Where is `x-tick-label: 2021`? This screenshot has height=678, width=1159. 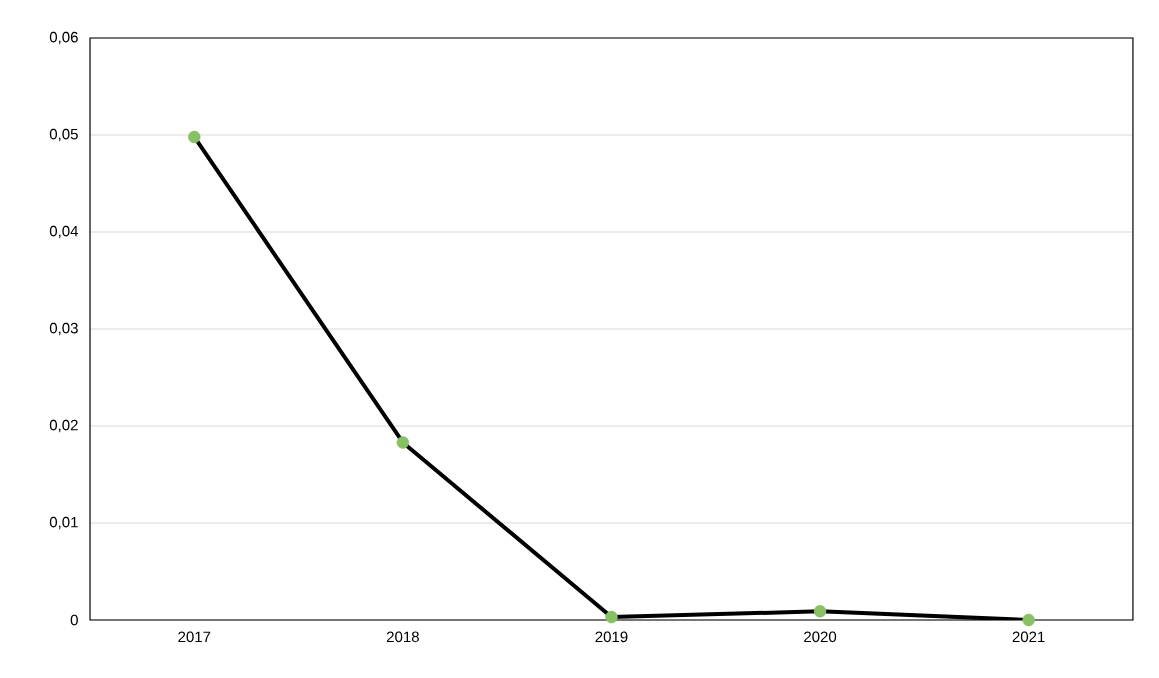 x-tick-label: 2021 is located at coordinates (1028, 637).